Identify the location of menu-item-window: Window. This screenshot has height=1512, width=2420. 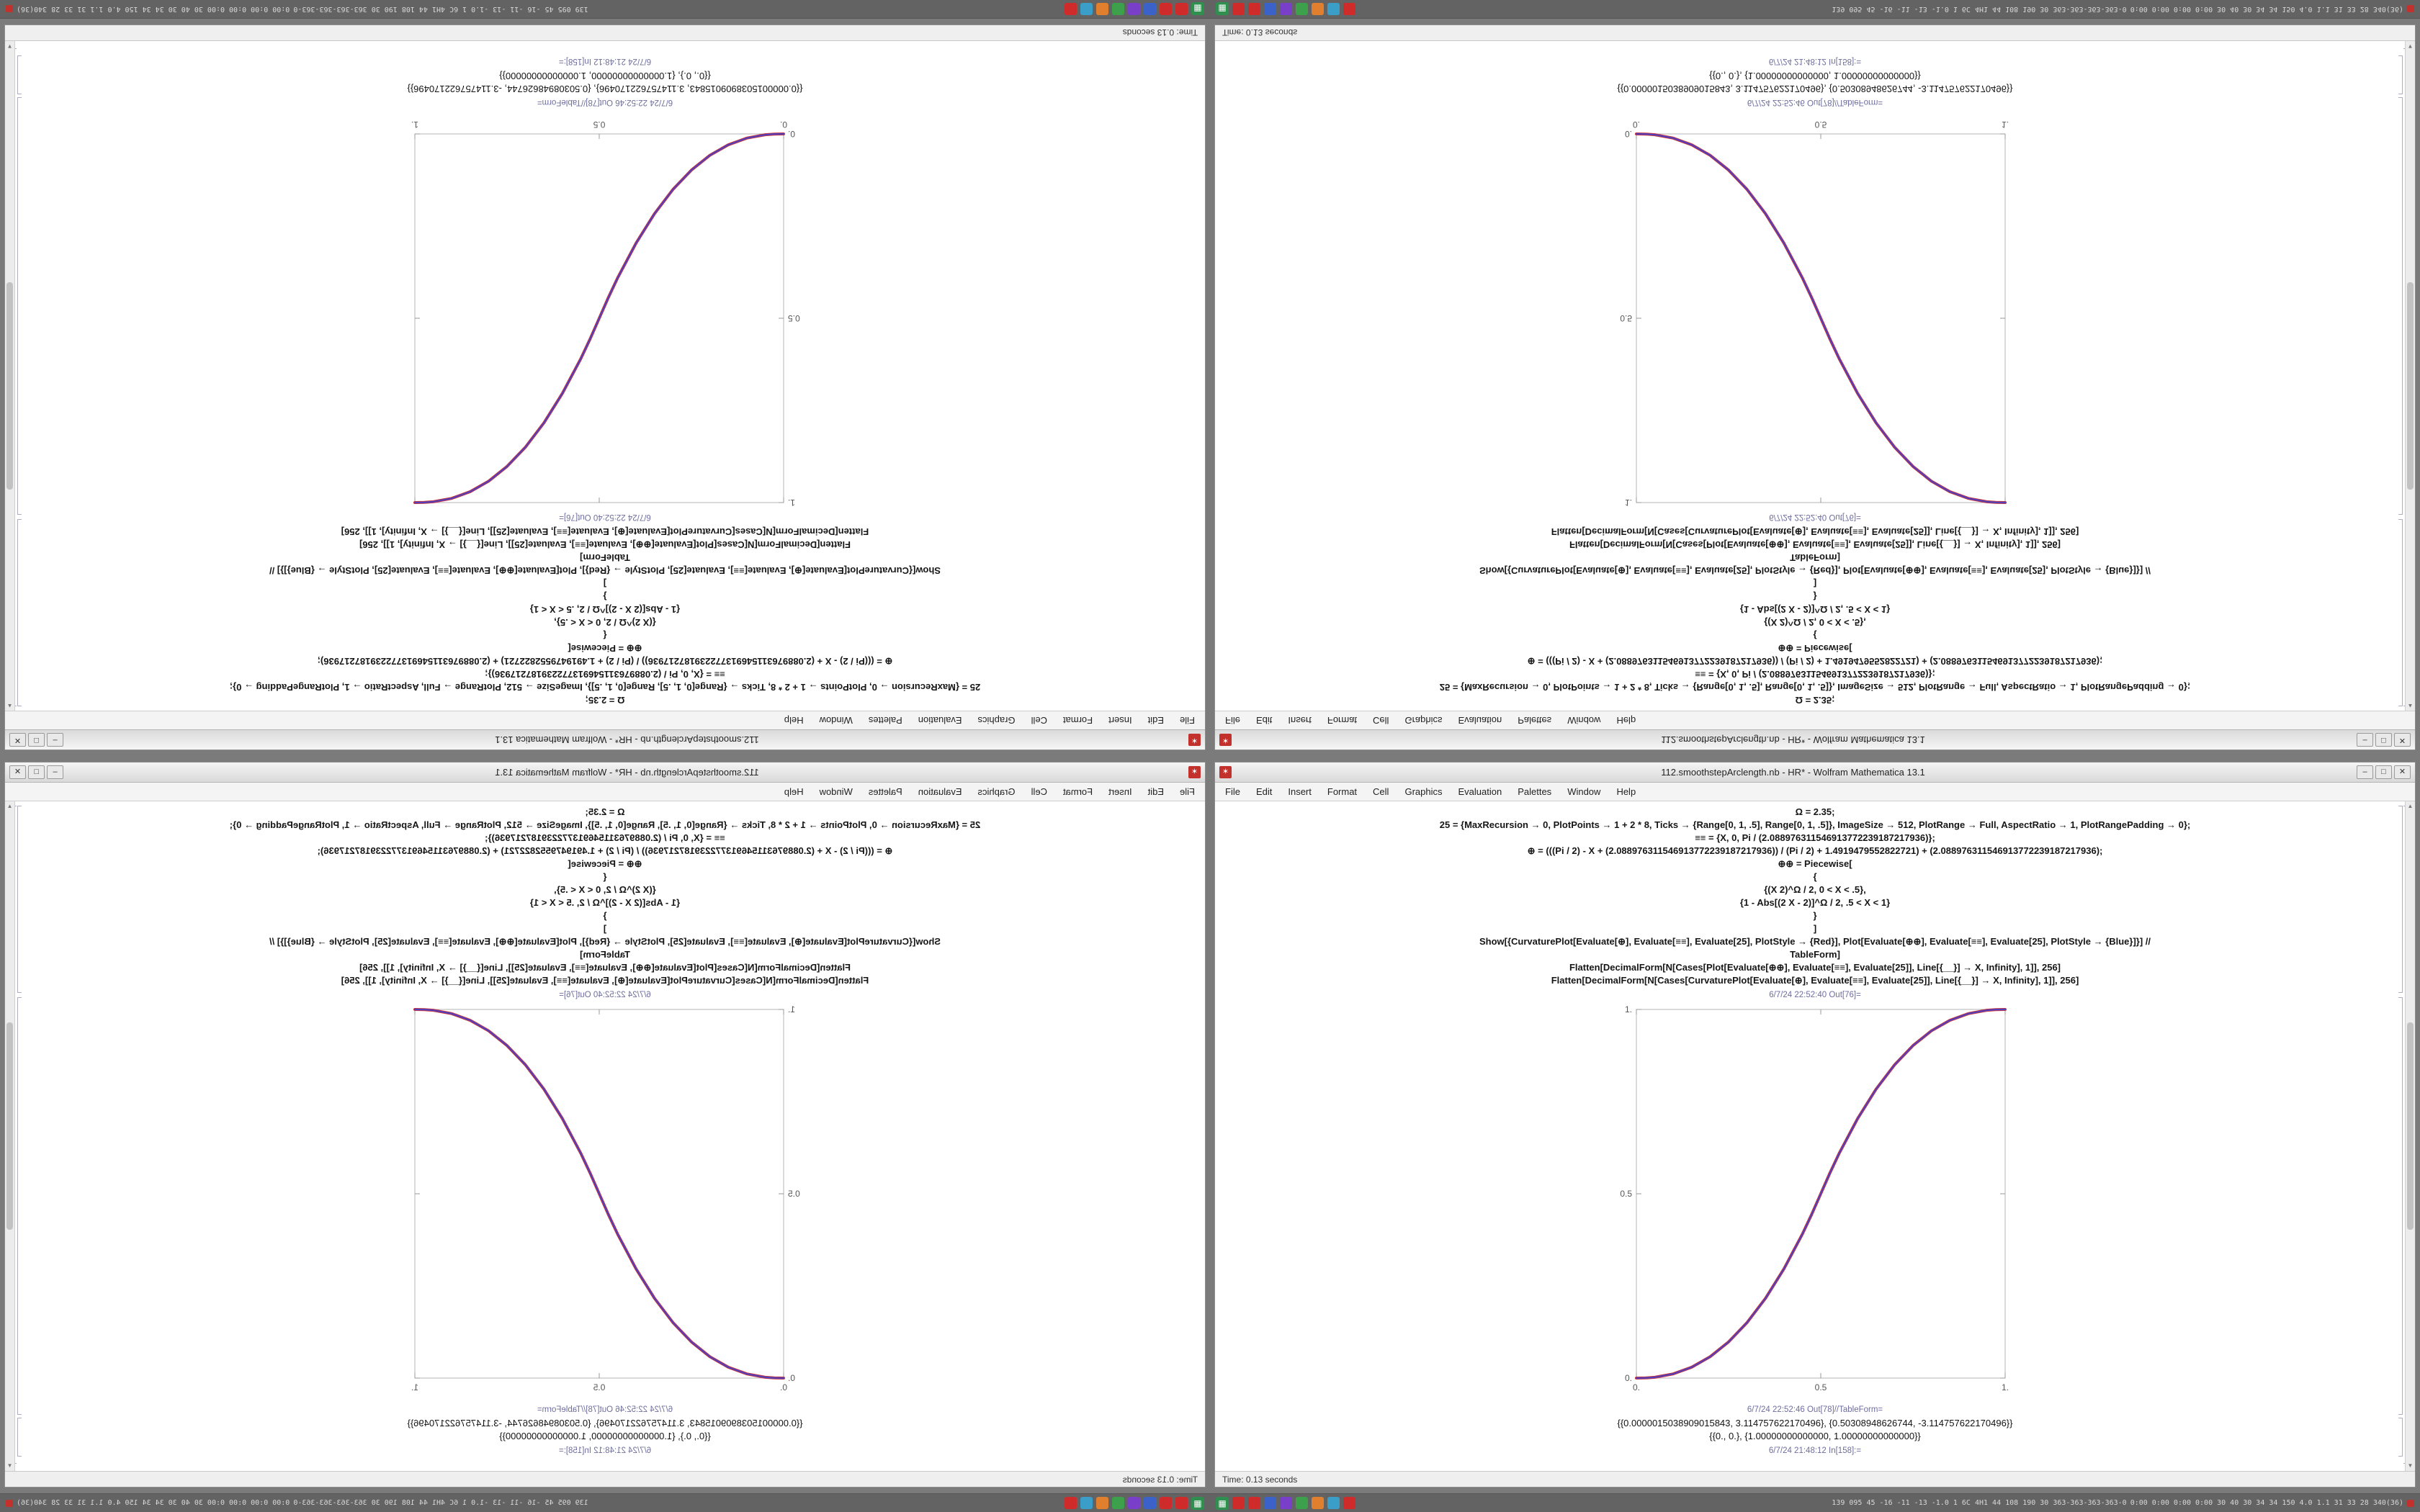
(1584, 791).